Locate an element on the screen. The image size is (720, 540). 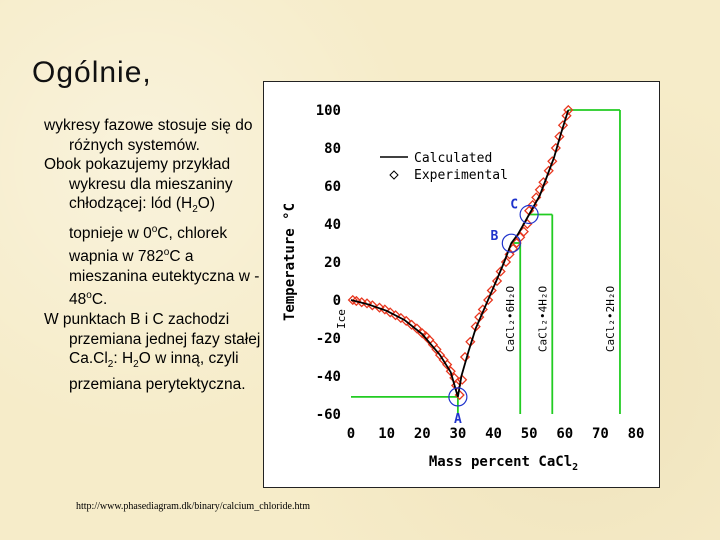
y-tick-label: -20 is located at coordinates (328, 339).